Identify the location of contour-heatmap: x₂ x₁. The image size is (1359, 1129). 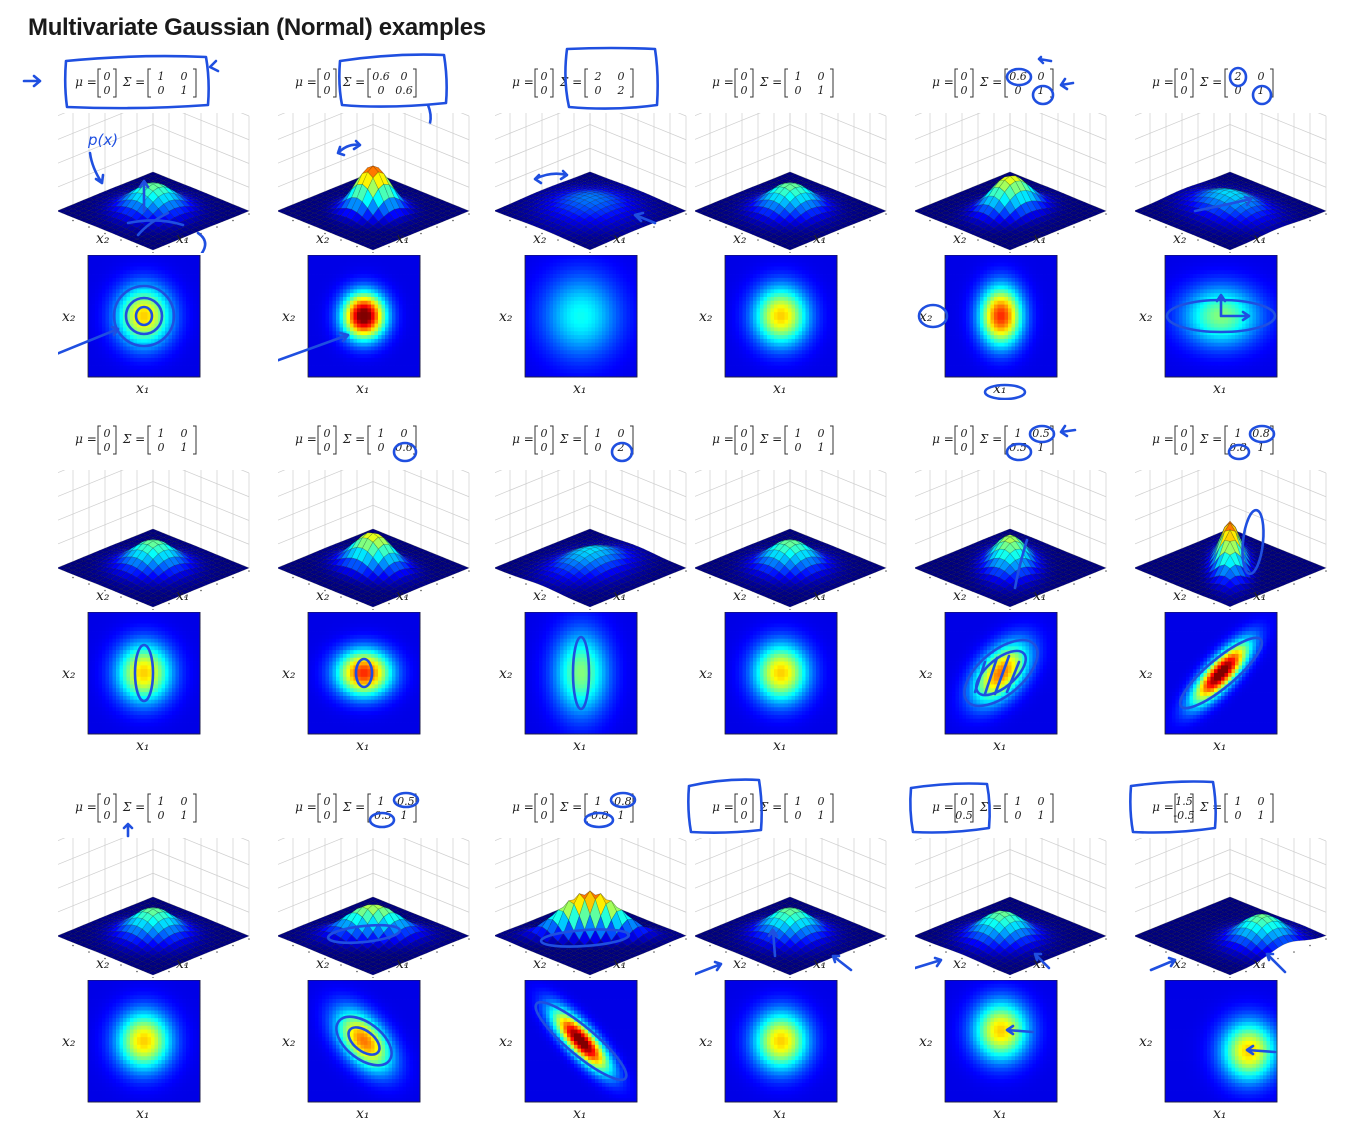
(805, 684).